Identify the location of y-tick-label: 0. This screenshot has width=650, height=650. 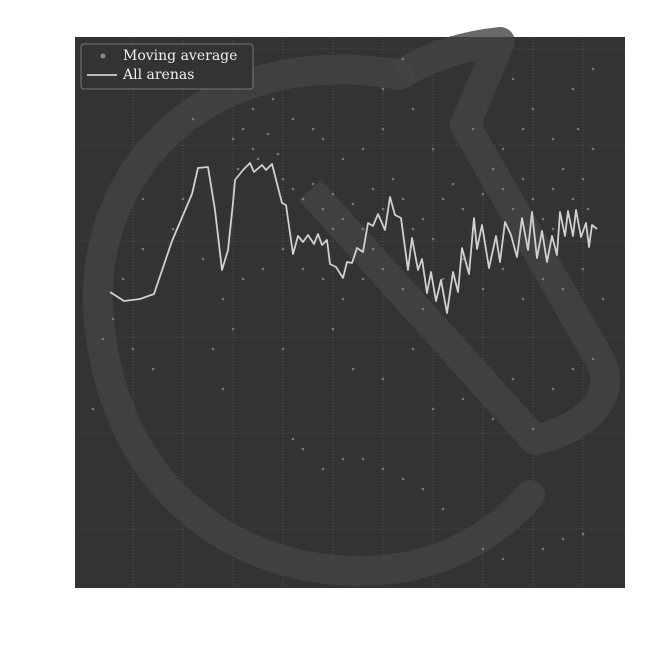
(64, 529).